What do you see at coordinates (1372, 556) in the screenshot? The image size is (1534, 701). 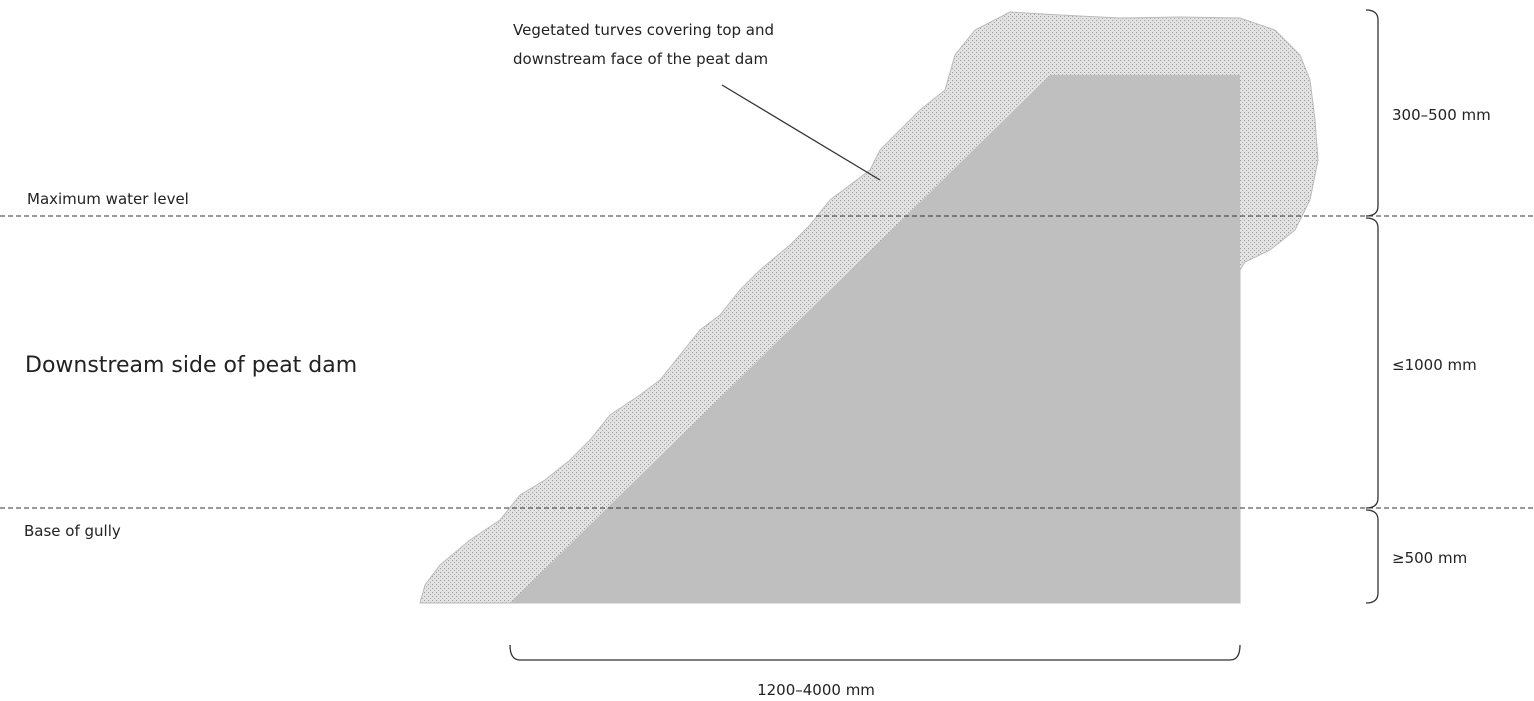 I see `brace-bottom` at bounding box center [1372, 556].